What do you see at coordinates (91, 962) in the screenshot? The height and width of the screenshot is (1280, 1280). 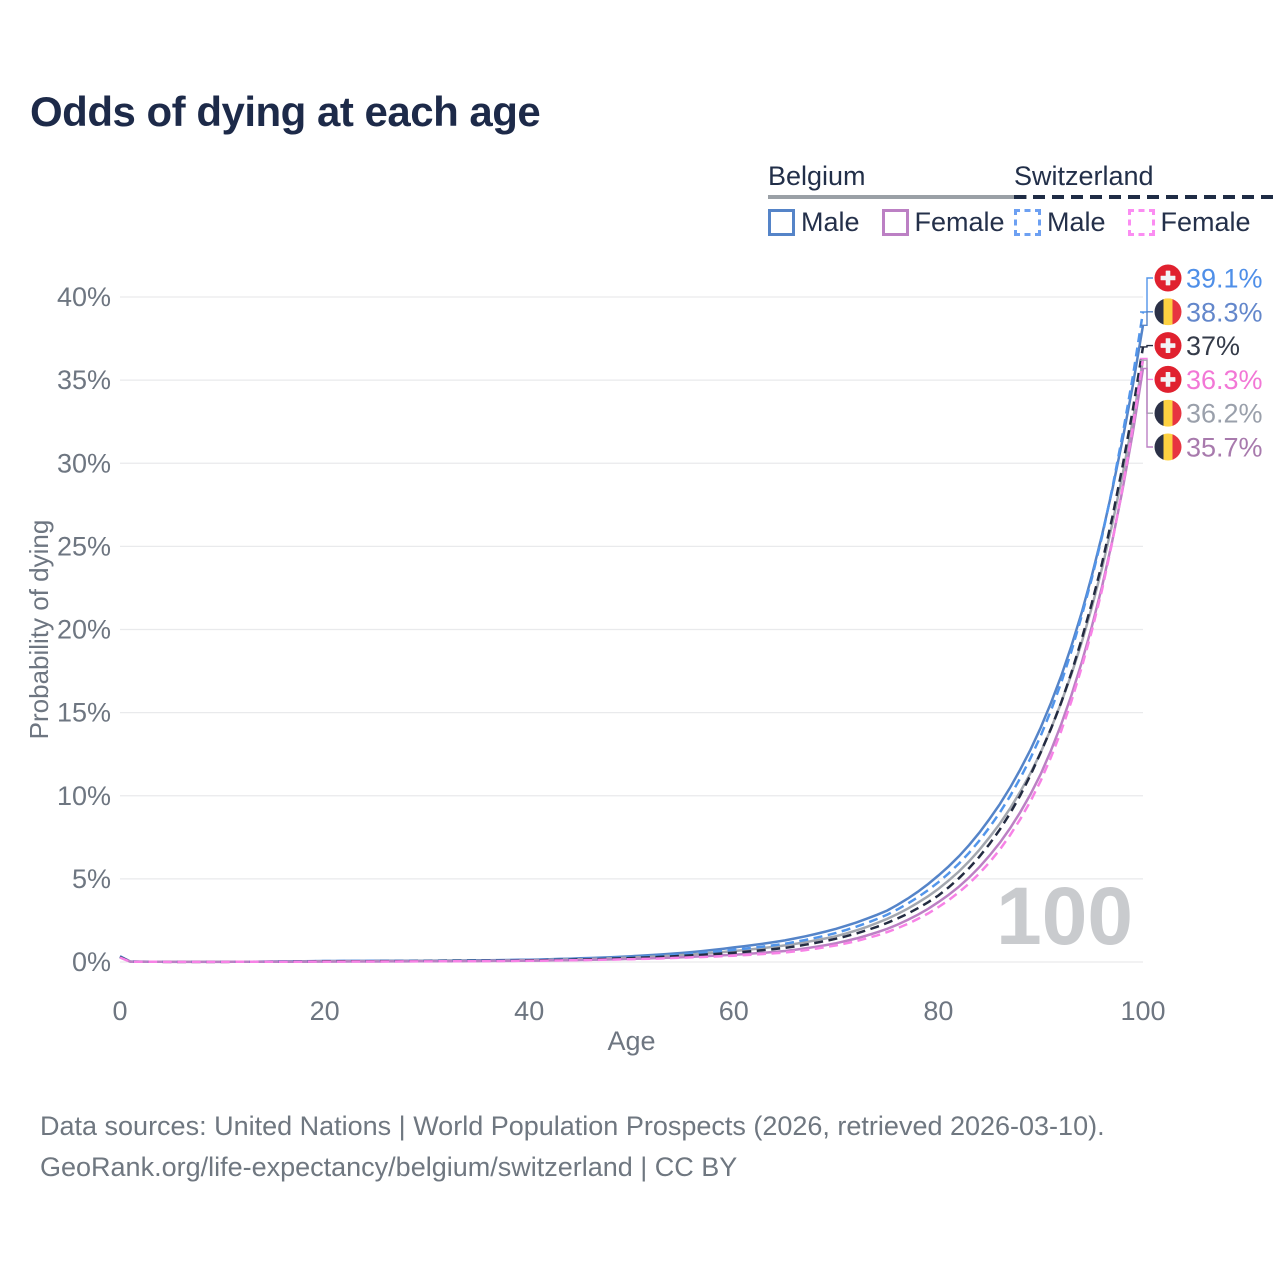 I see `y-tick-label: 0%` at bounding box center [91, 962].